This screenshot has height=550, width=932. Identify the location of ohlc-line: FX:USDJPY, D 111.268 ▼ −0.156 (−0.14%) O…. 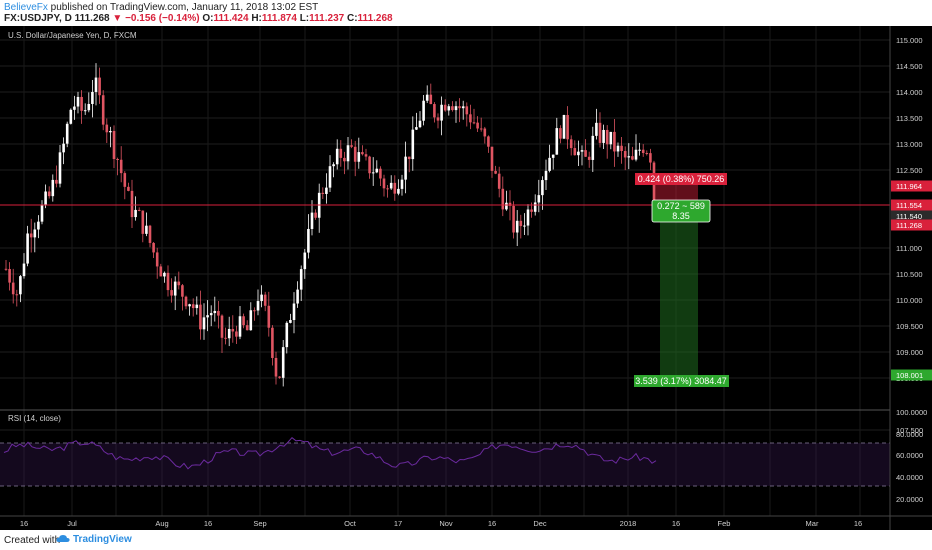
(198, 18).